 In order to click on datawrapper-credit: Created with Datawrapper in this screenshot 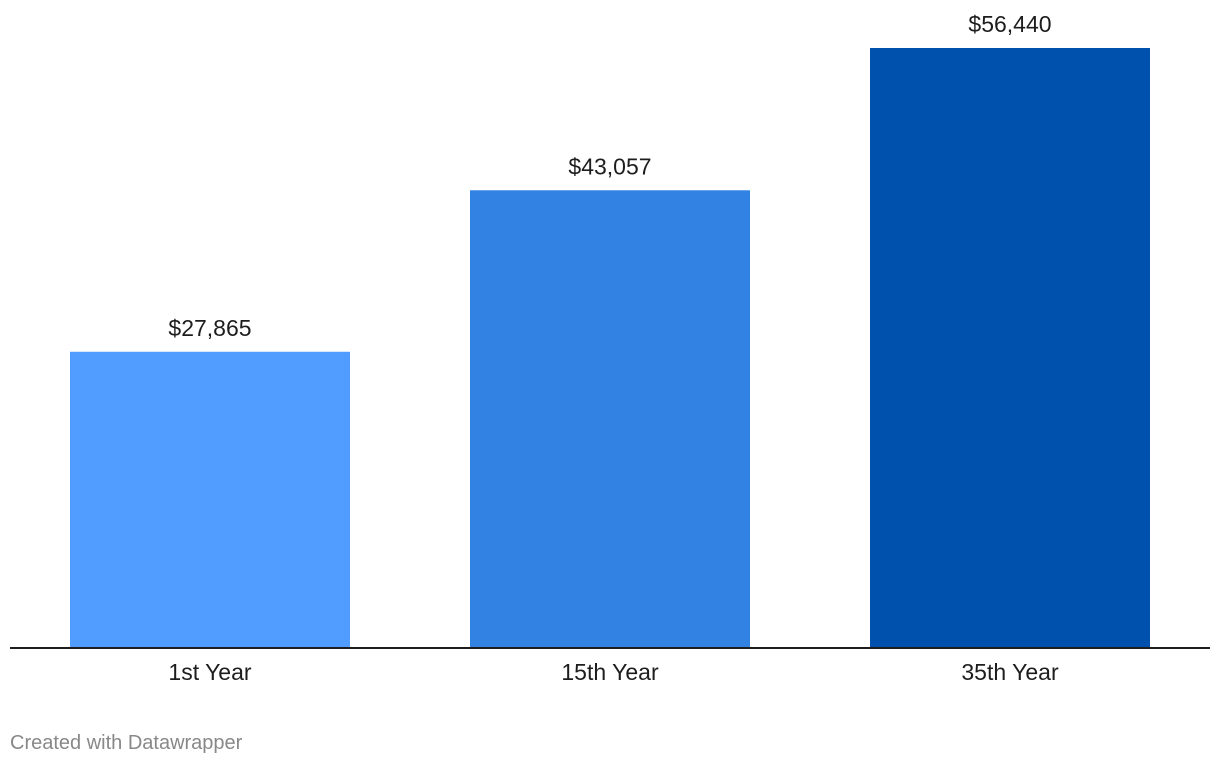, I will do `click(126, 743)`.